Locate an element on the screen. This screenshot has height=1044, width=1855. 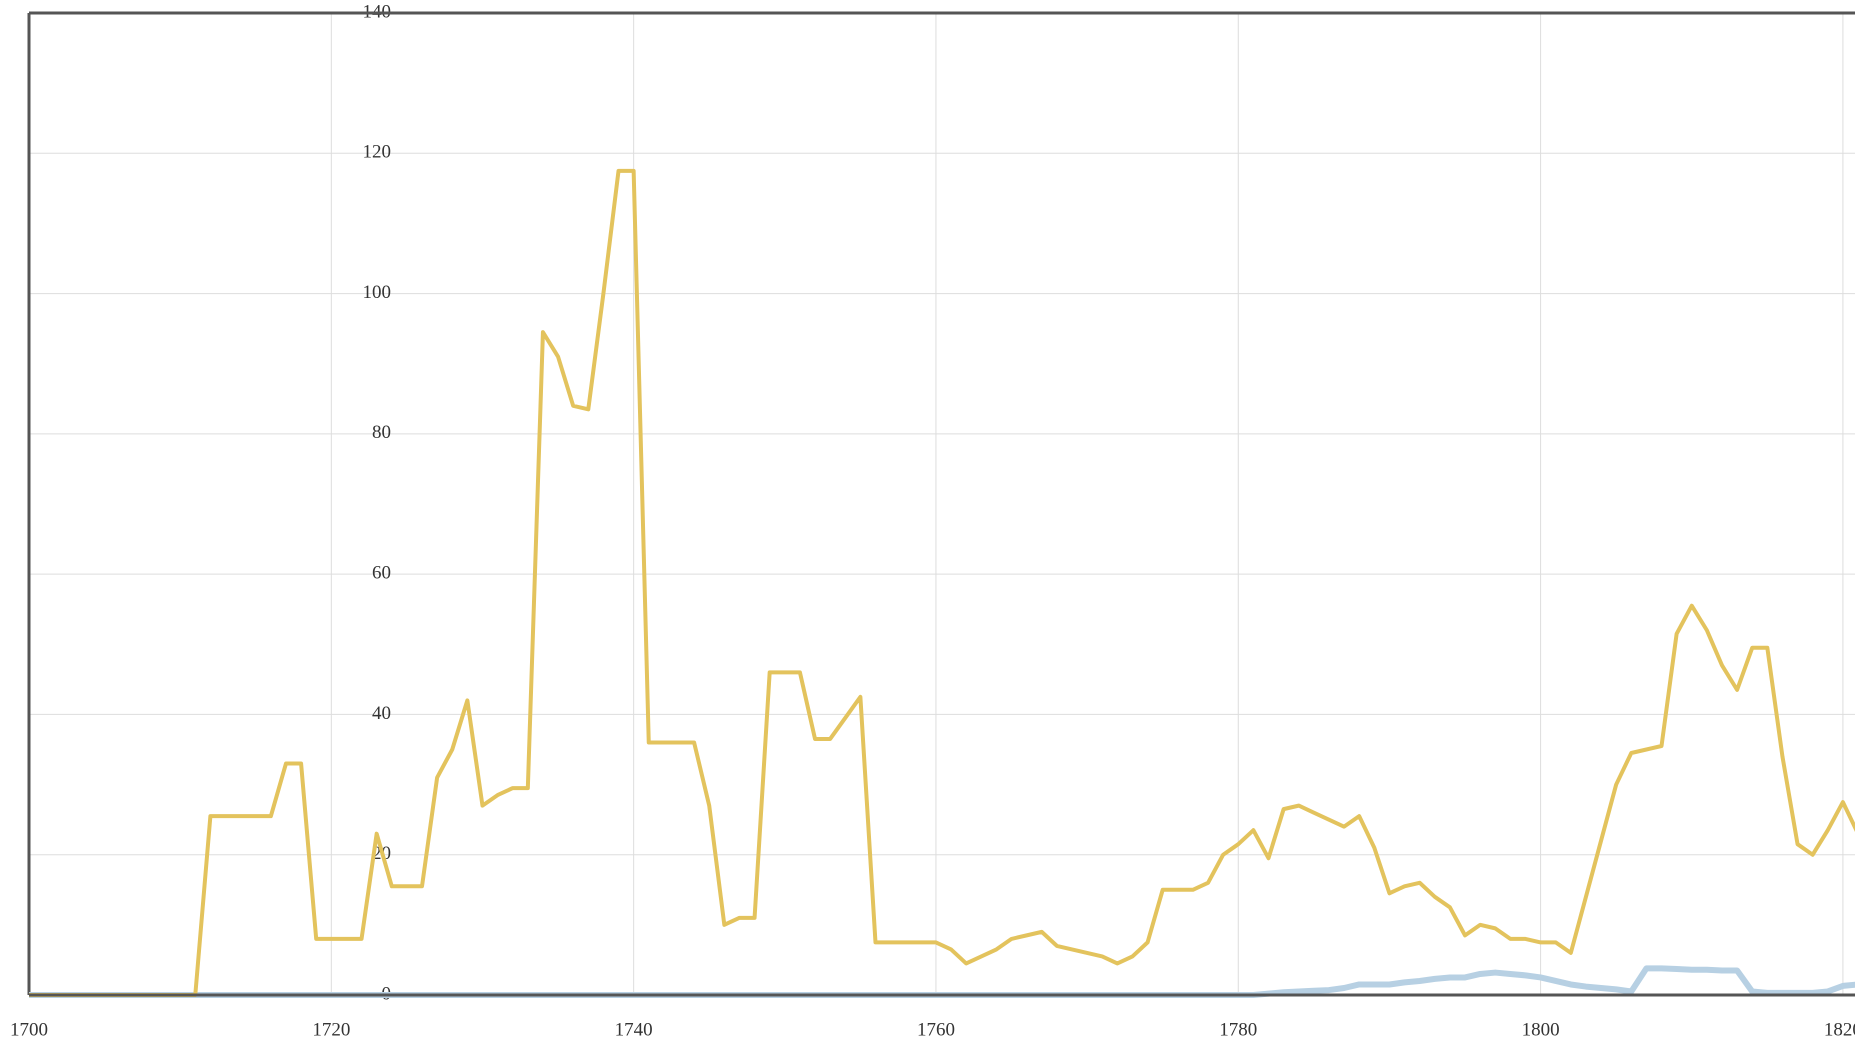
y-tick-label: 120 is located at coordinates (377, 152).